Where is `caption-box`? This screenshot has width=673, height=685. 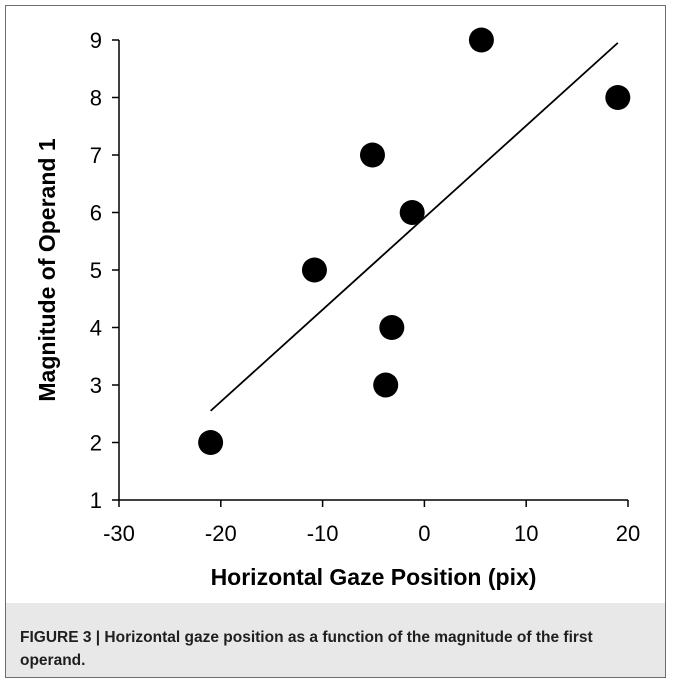
caption-box is located at coordinates (335, 640).